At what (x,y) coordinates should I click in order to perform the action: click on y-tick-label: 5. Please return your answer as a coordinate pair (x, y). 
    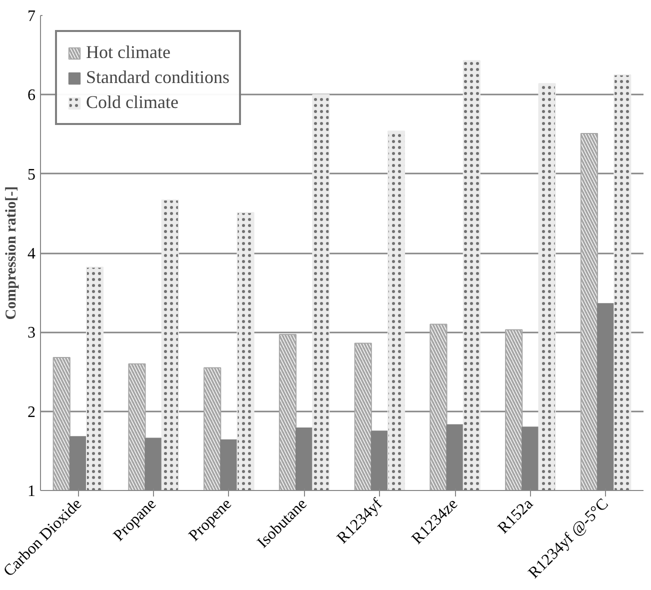
    Looking at the image, I should click on (32, 175).